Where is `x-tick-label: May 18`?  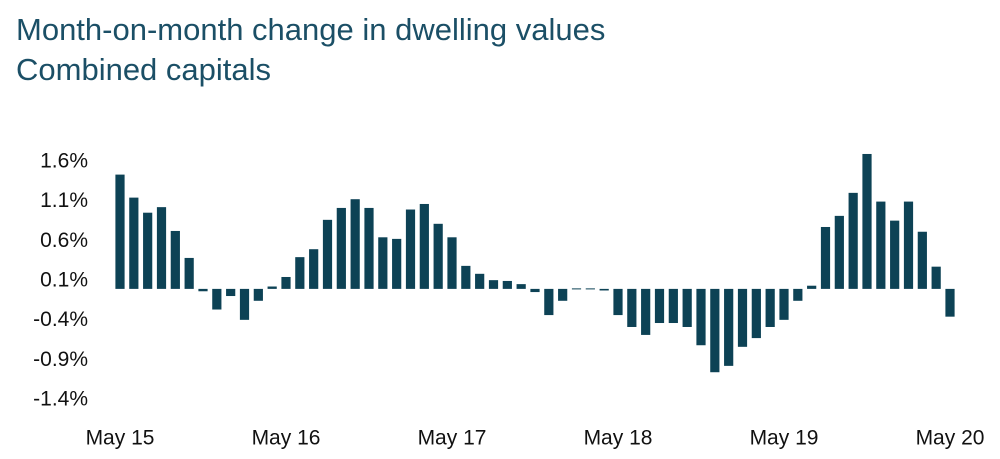 x-tick-label: May 18 is located at coordinates (618, 438).